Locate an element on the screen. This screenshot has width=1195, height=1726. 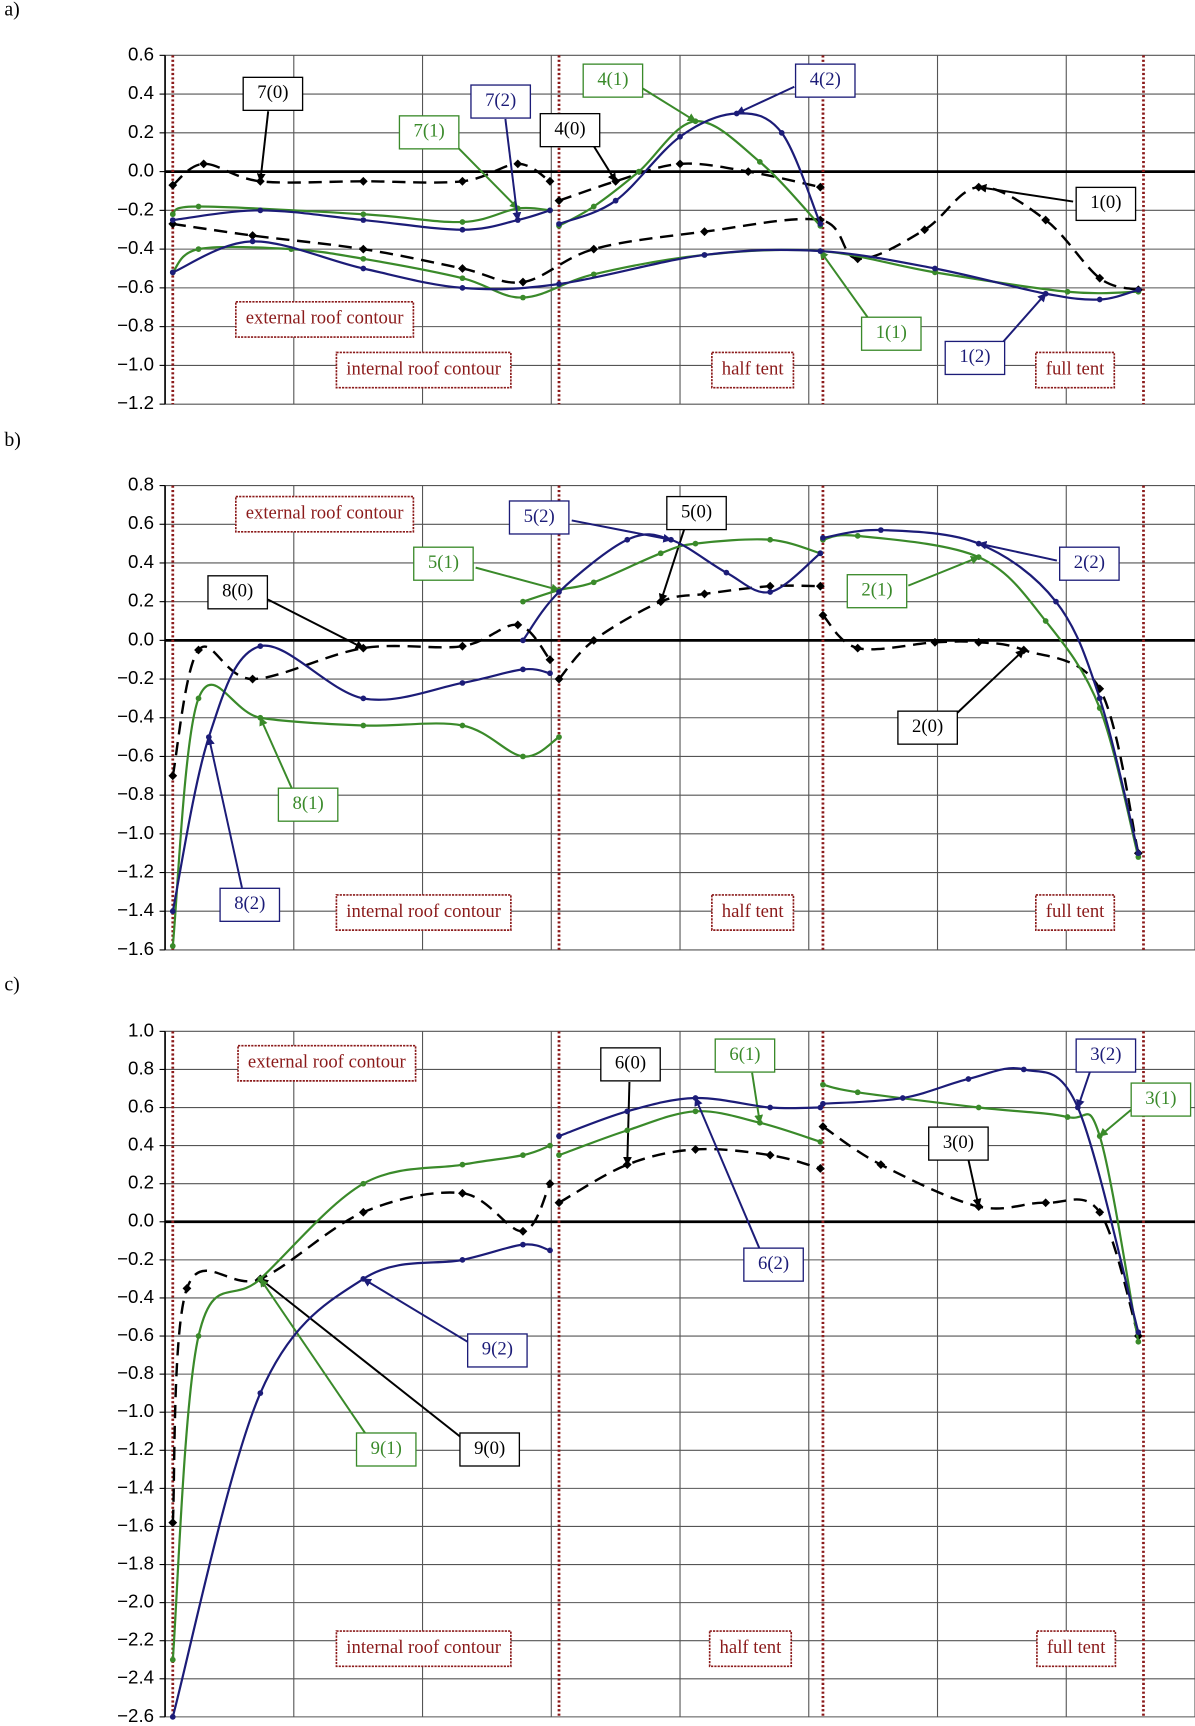
y-tick-label: −2.0 is located at coordinates (135, 1601).